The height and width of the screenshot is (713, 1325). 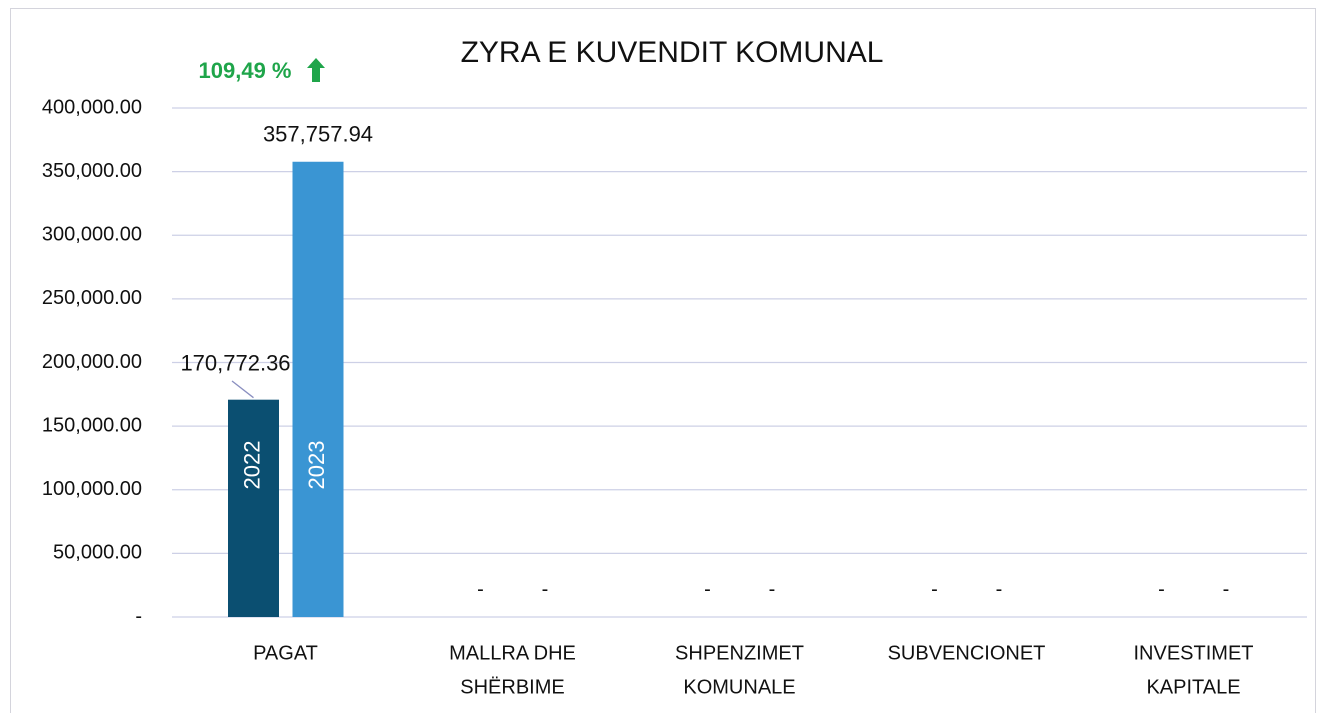 I want to click on up-arrow, so click(x=316, y=70).